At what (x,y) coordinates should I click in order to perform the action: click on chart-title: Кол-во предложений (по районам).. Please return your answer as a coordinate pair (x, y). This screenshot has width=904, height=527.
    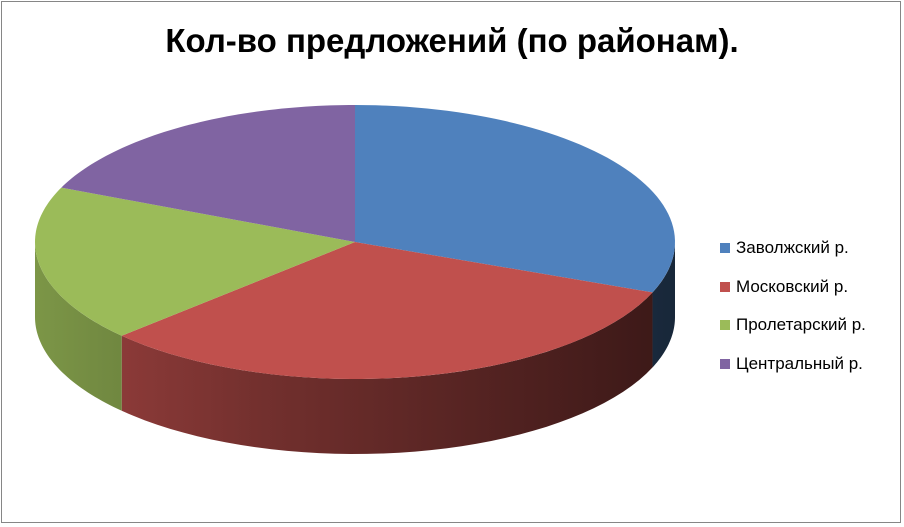
    Looking at the image, I should click on (452, 40).